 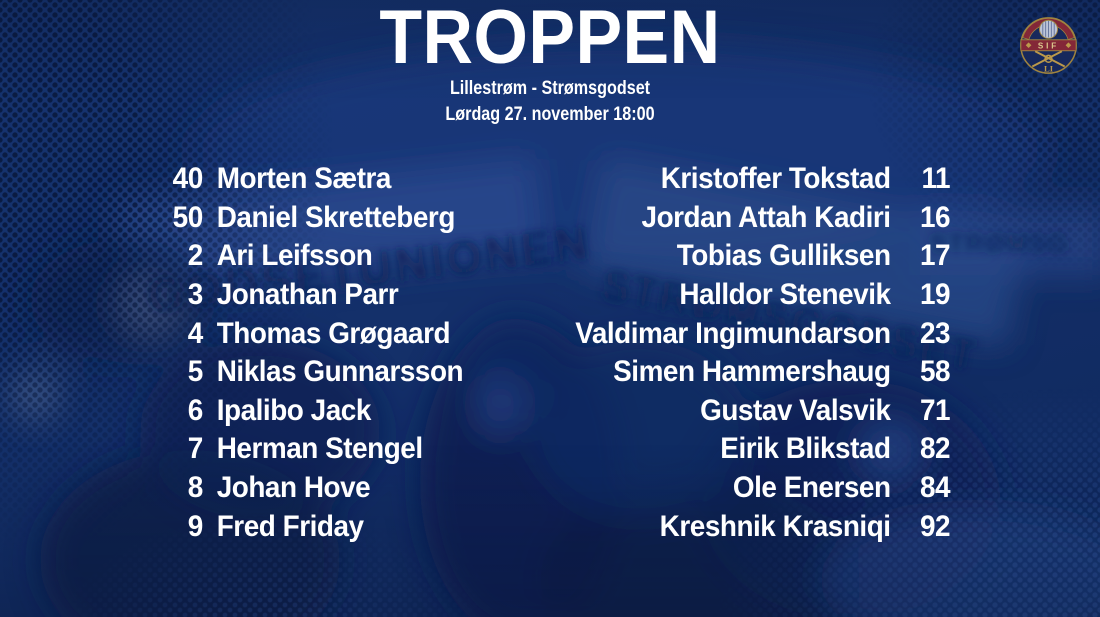 I want to click on player-number: 16, so click(x=935, y=217).